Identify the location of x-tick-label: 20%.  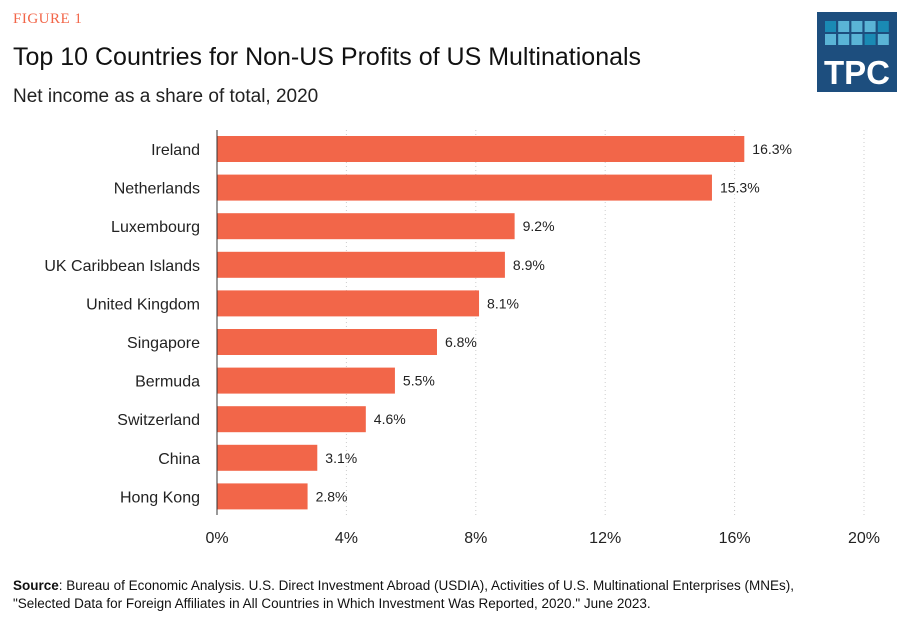
(864, 538).